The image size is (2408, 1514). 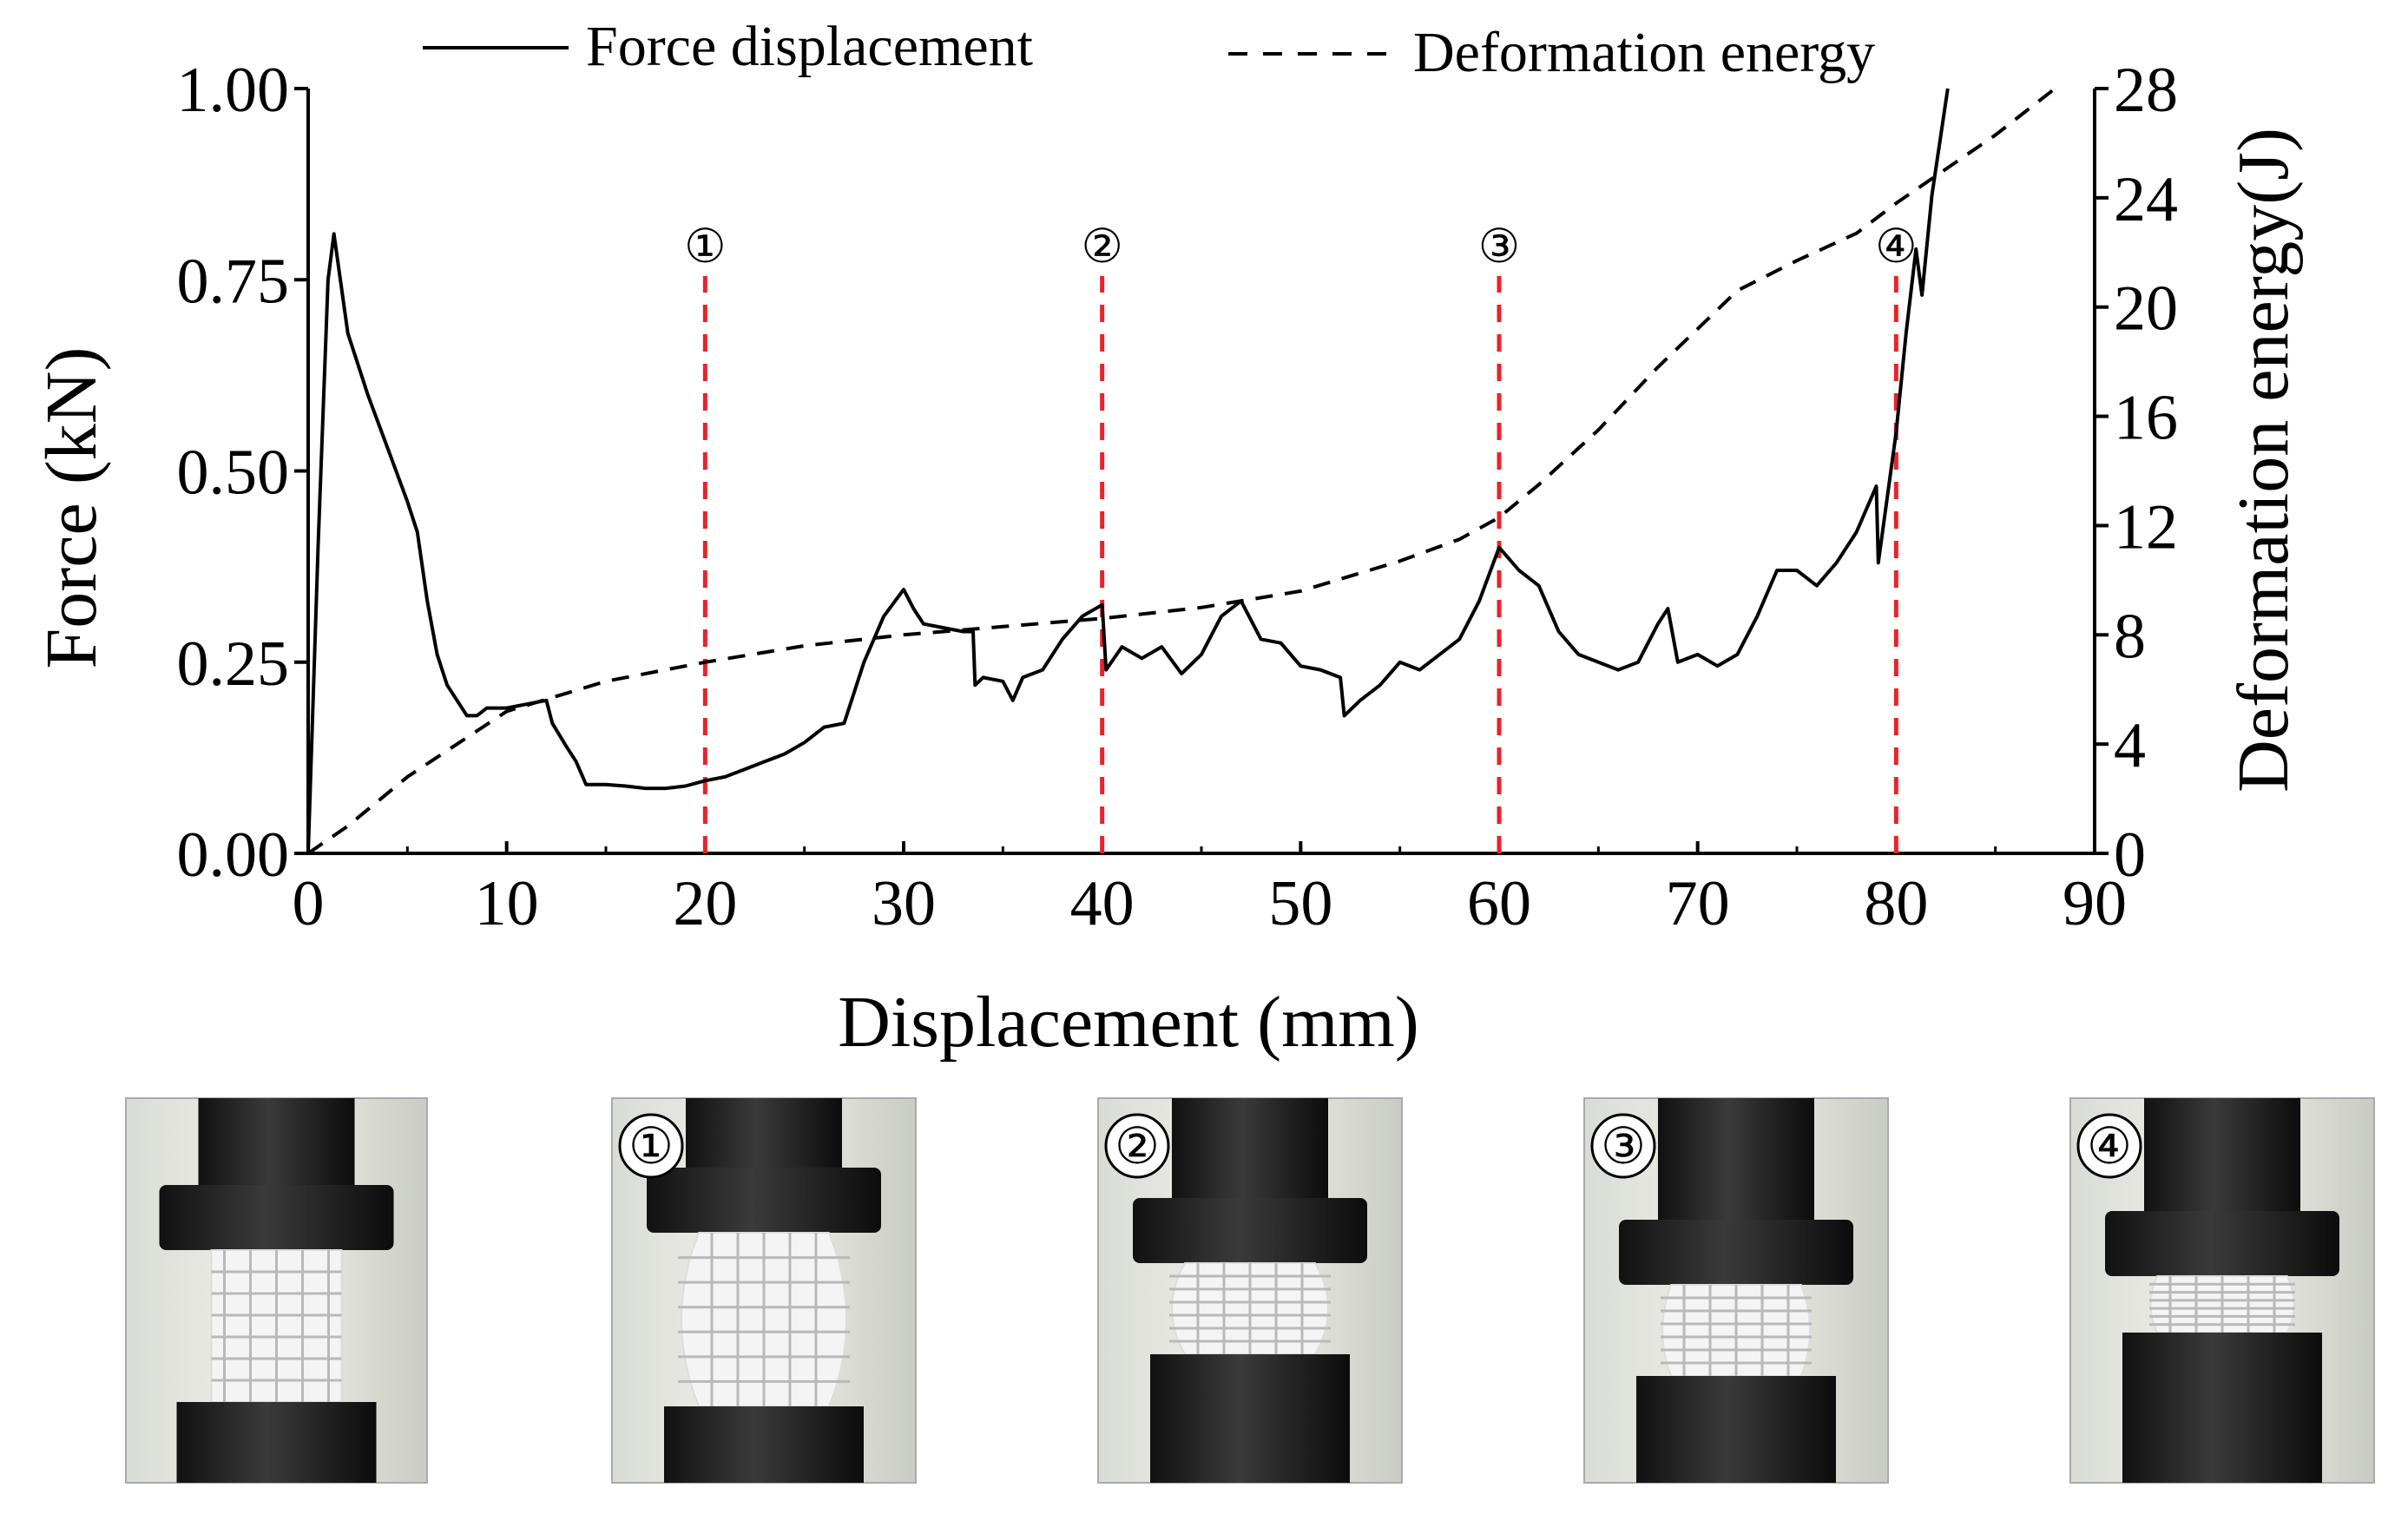 What do you see at coordinates (2146, 418) in the screenshot?
I see `y2-tick-label: 16` at bounding box center [2146, 418].